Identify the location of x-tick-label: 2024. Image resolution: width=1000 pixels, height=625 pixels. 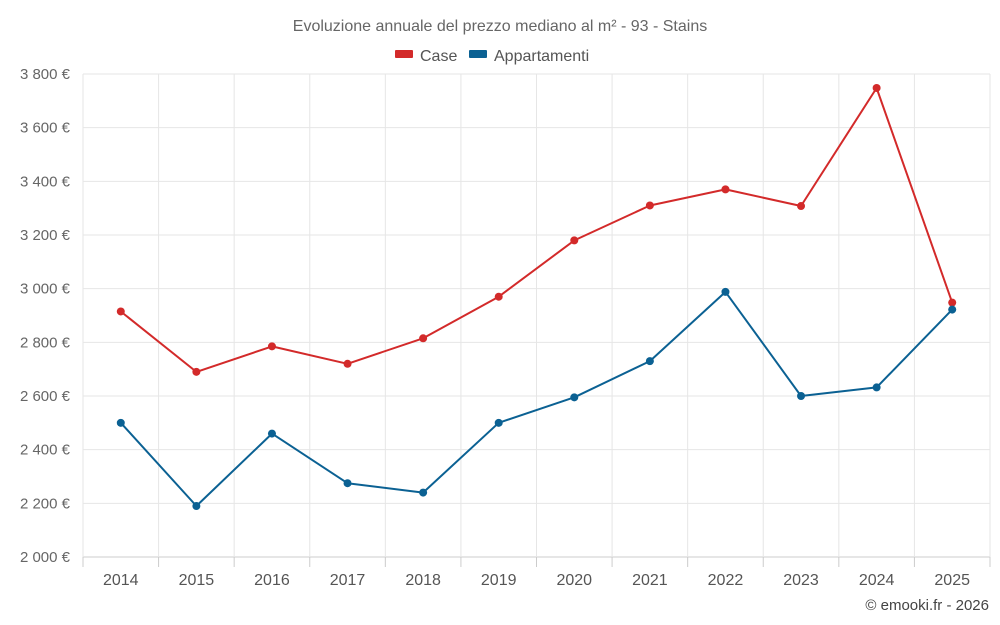
(877, 580).